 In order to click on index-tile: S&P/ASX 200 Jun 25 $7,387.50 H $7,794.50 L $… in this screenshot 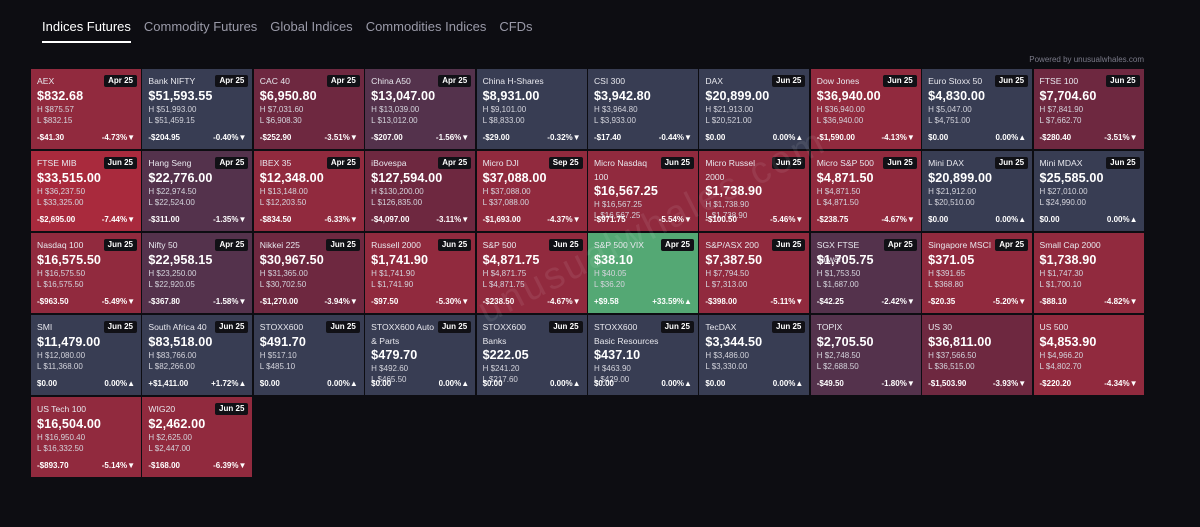, I will do `click(754, 273)`.